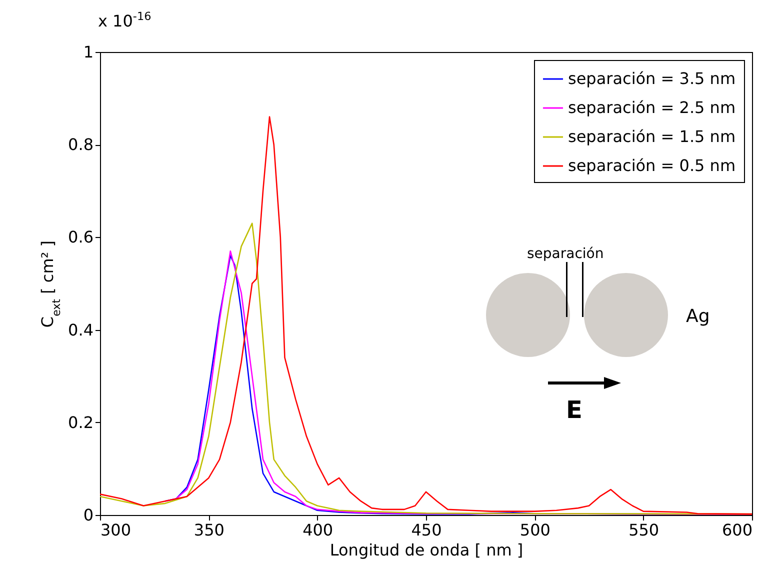 Image resolution: width=772 pixels, height=582 pixels. I want to click on x-tick-label: 600, so click(737, 530).